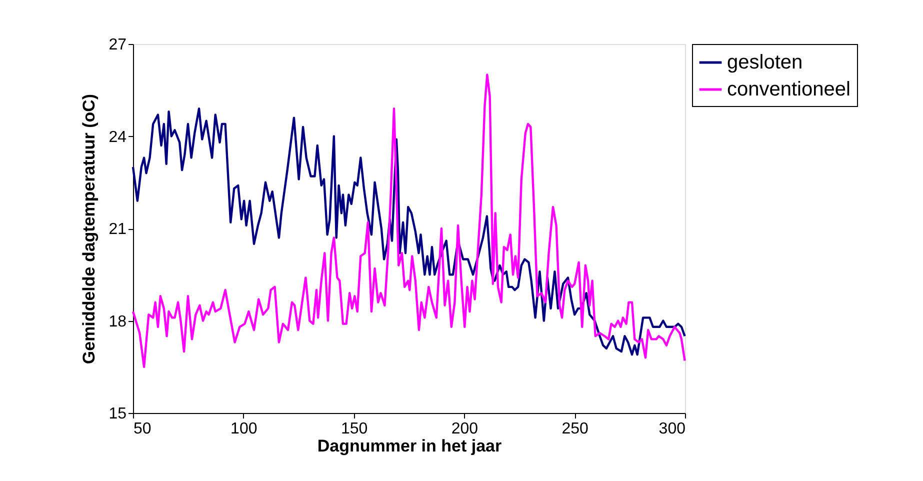  What do you see at coordinates (117, 414) in the screenshot?
I see `y-tick-label: 15` at bounding box center [117, 414].